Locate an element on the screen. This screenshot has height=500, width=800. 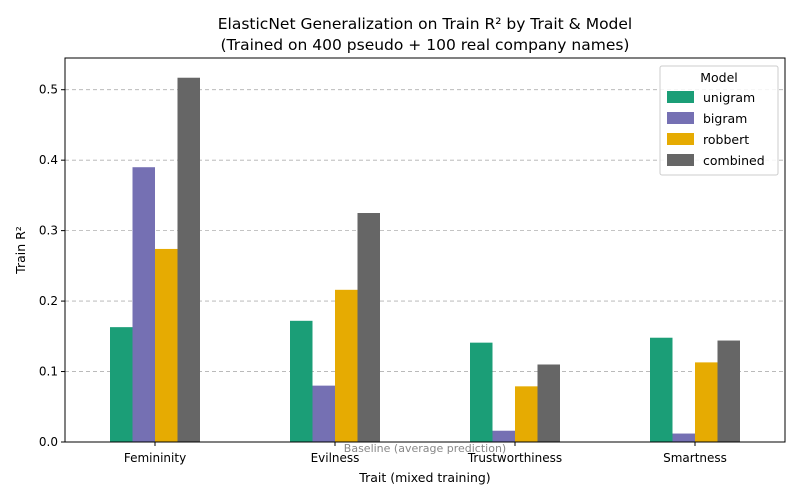
bar-unigram-evilness is located at coordinates (301, 381).